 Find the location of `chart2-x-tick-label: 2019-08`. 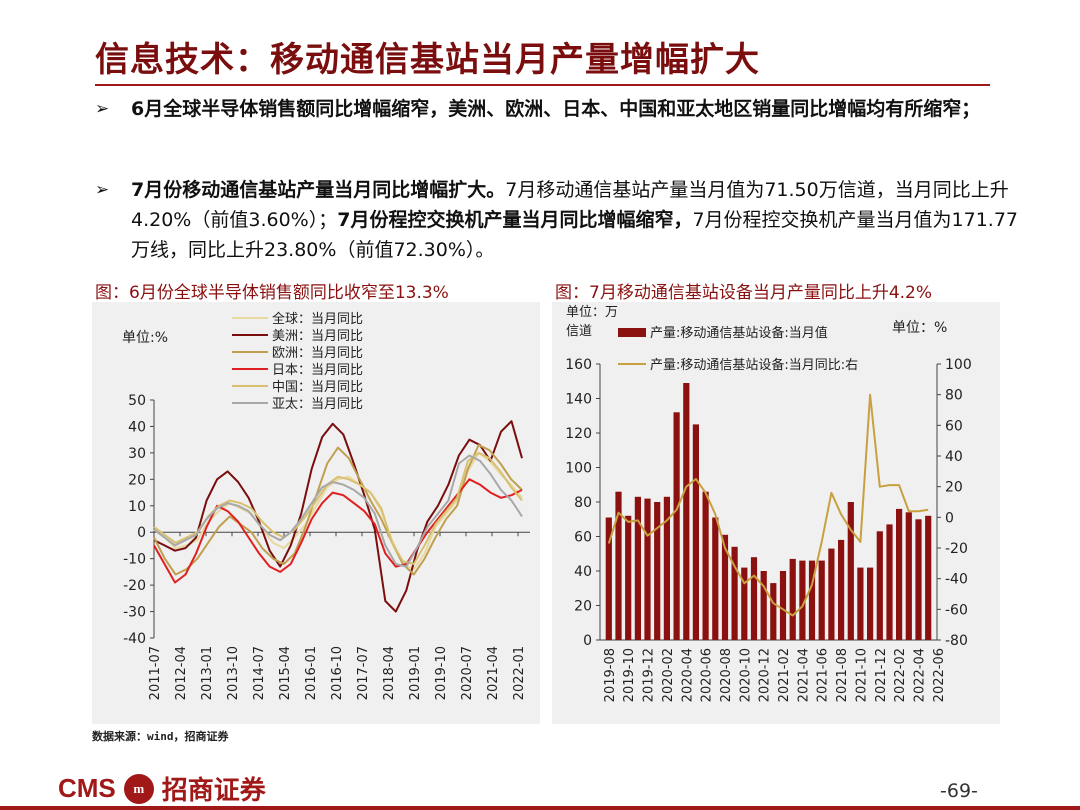

chart2-x-tick-label: 2019-08 is located at coordinates (610, 675).